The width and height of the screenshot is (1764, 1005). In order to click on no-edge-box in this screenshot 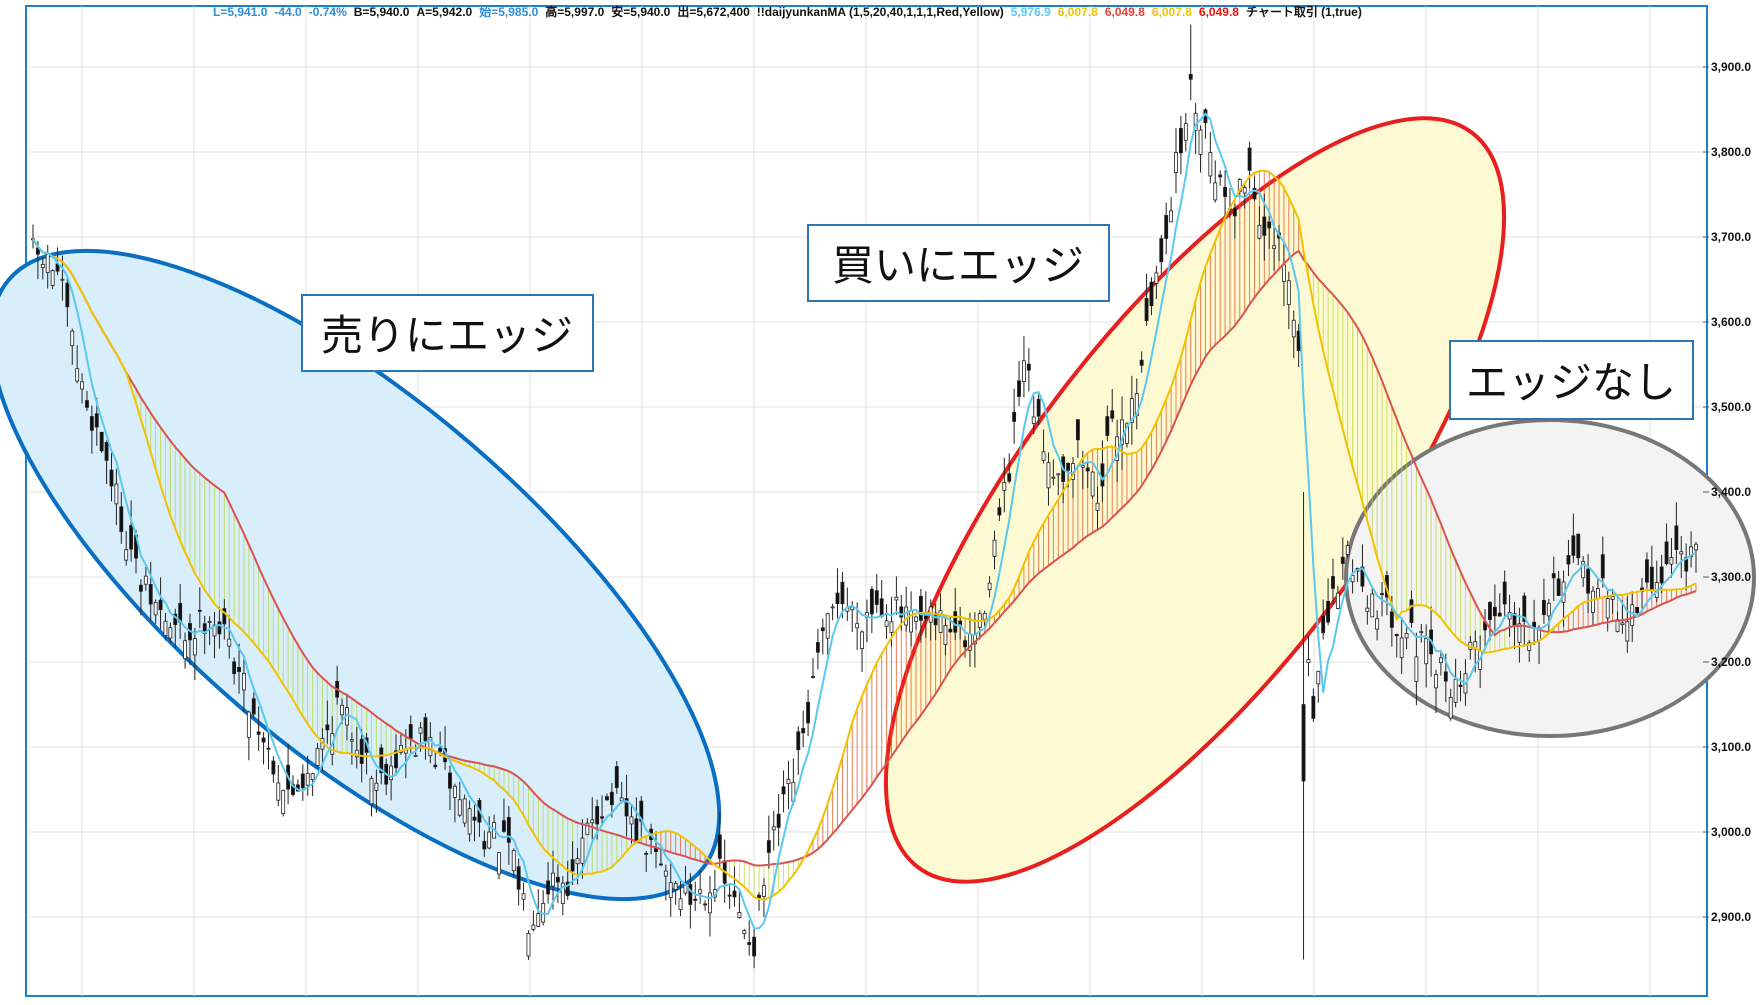, I will do `click(1571, 380)`.